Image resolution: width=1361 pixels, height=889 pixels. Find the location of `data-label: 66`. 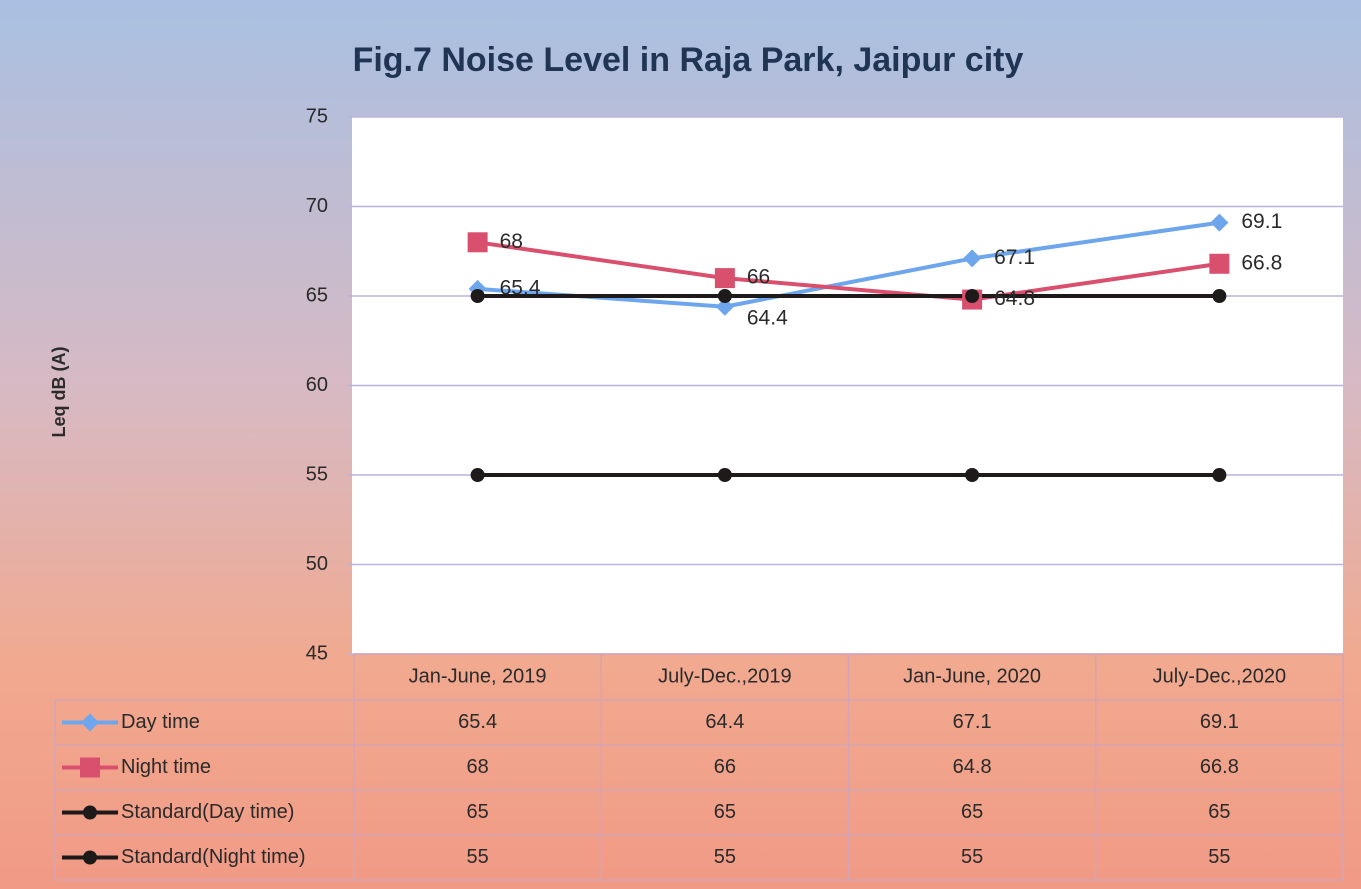

data-label: 66 is located at coordinates (758, 277).